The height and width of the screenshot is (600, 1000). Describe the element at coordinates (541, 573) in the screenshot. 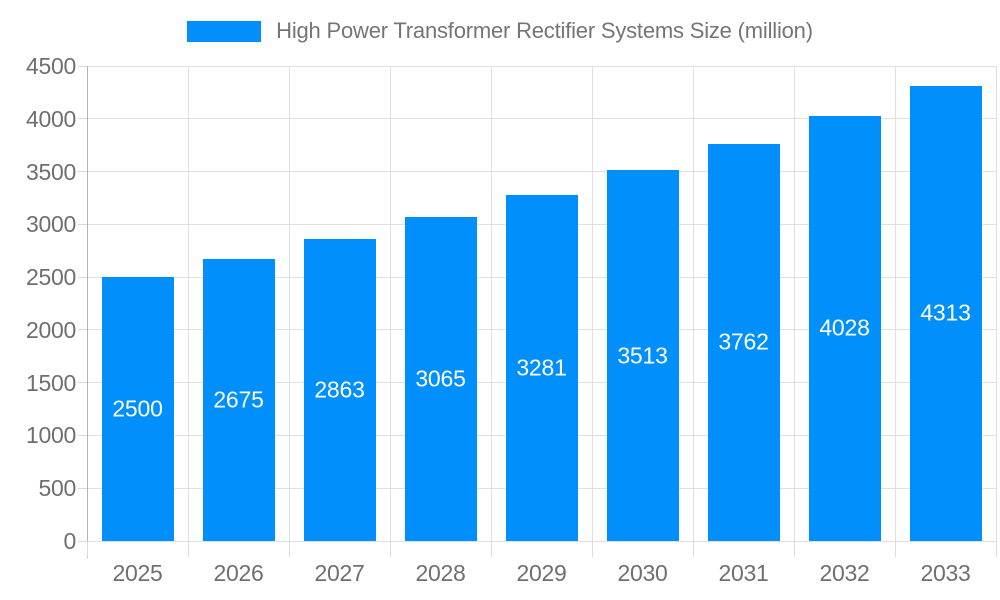

I see `x-axis-tick-label: 2029` at that location.